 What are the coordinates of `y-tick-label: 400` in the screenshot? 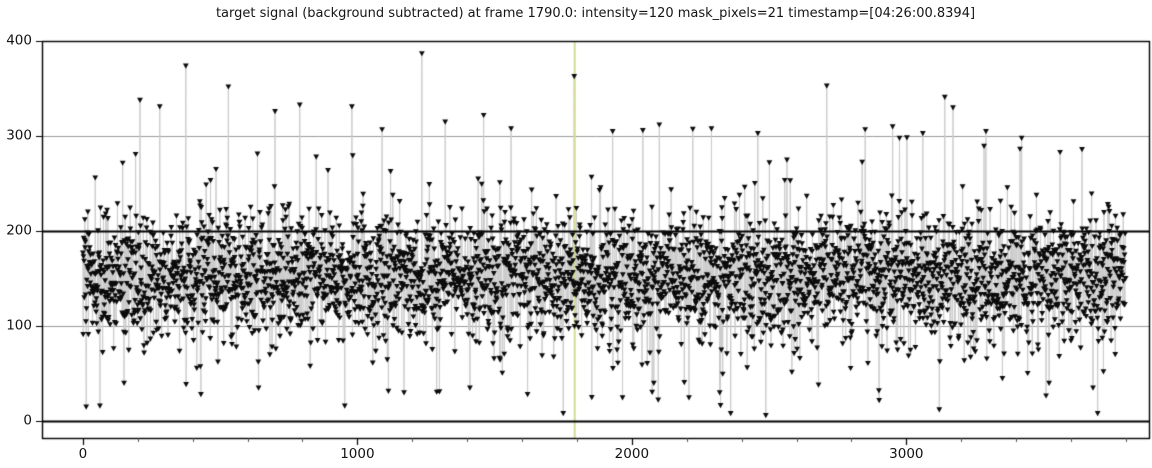 It's located at (19, 40).